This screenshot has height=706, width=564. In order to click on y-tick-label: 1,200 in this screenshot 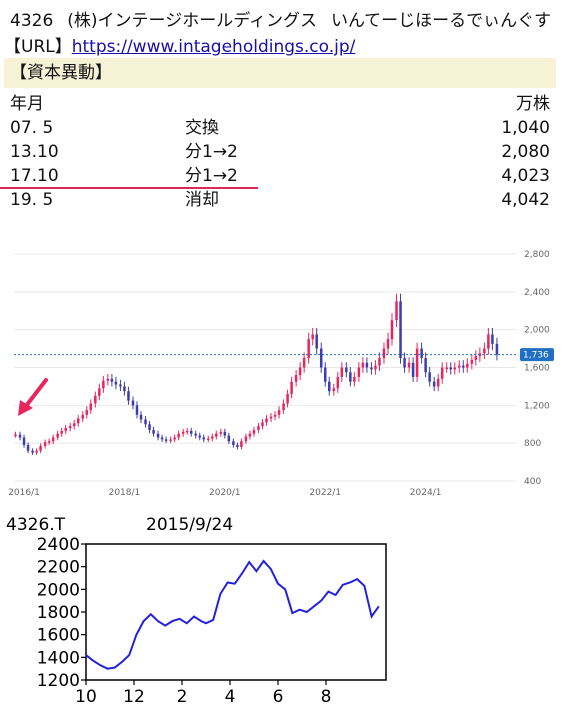, I will do `click(537, 406)`.